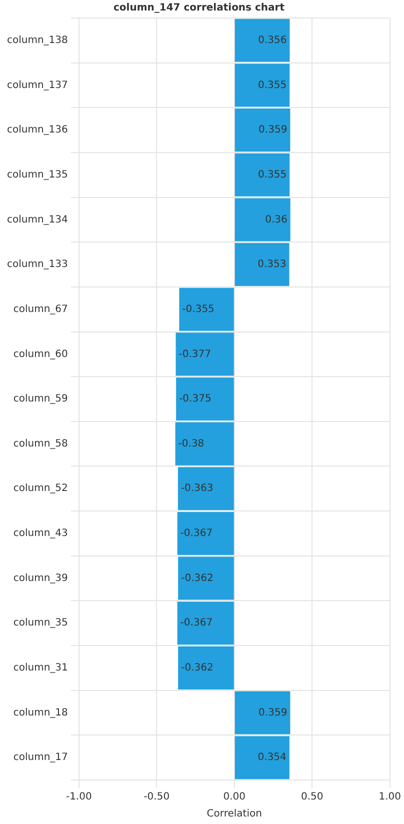 The width and height of the screenshot is (404, 824). Describe the element at coordinates (40, 399) in the screenshot. I see `y-tick-label: column_59` at that location.